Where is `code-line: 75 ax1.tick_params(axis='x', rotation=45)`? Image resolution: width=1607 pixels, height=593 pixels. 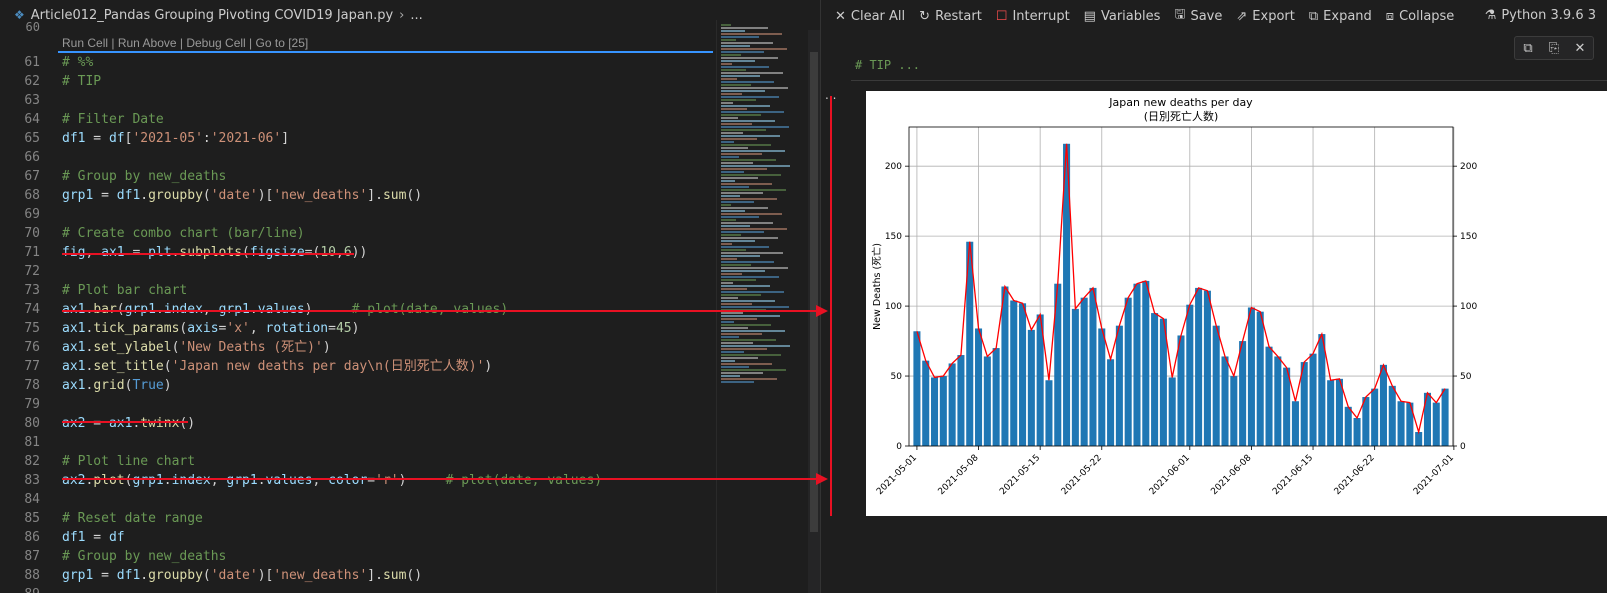 code-line: 75 ax1.tick_params(axis='x', rotation=45) is located at coordinates (357, 328).